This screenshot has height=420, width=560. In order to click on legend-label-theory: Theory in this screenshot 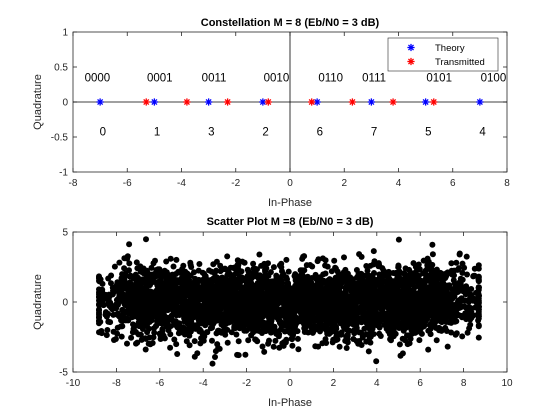, I will do `click(450, 48)`.